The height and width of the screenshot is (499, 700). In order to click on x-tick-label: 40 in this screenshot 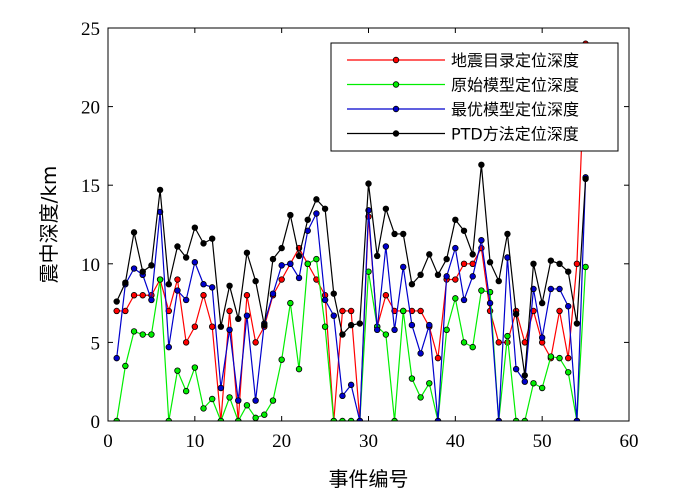, I will do `click(455, 441)`.